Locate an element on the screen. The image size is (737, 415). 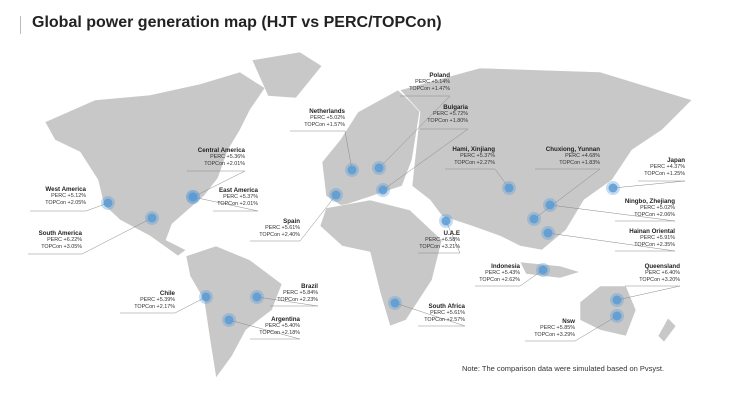
site-name: South Africa is located at coordinates (446, 306).